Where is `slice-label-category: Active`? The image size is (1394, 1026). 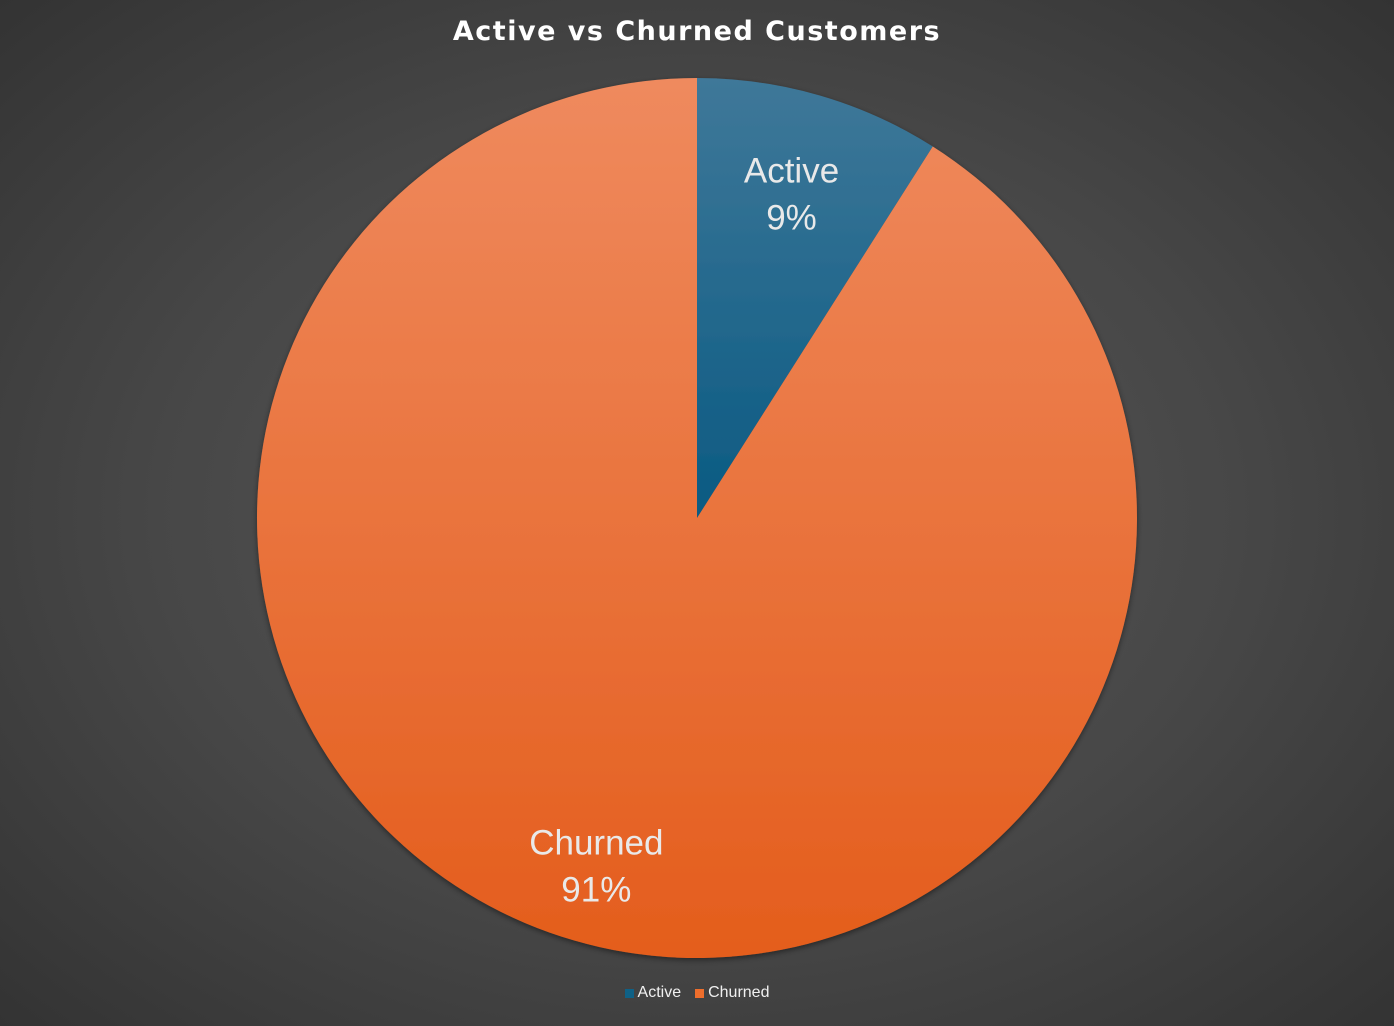 slice-label-category: Active is located at coordinates (791, 171).